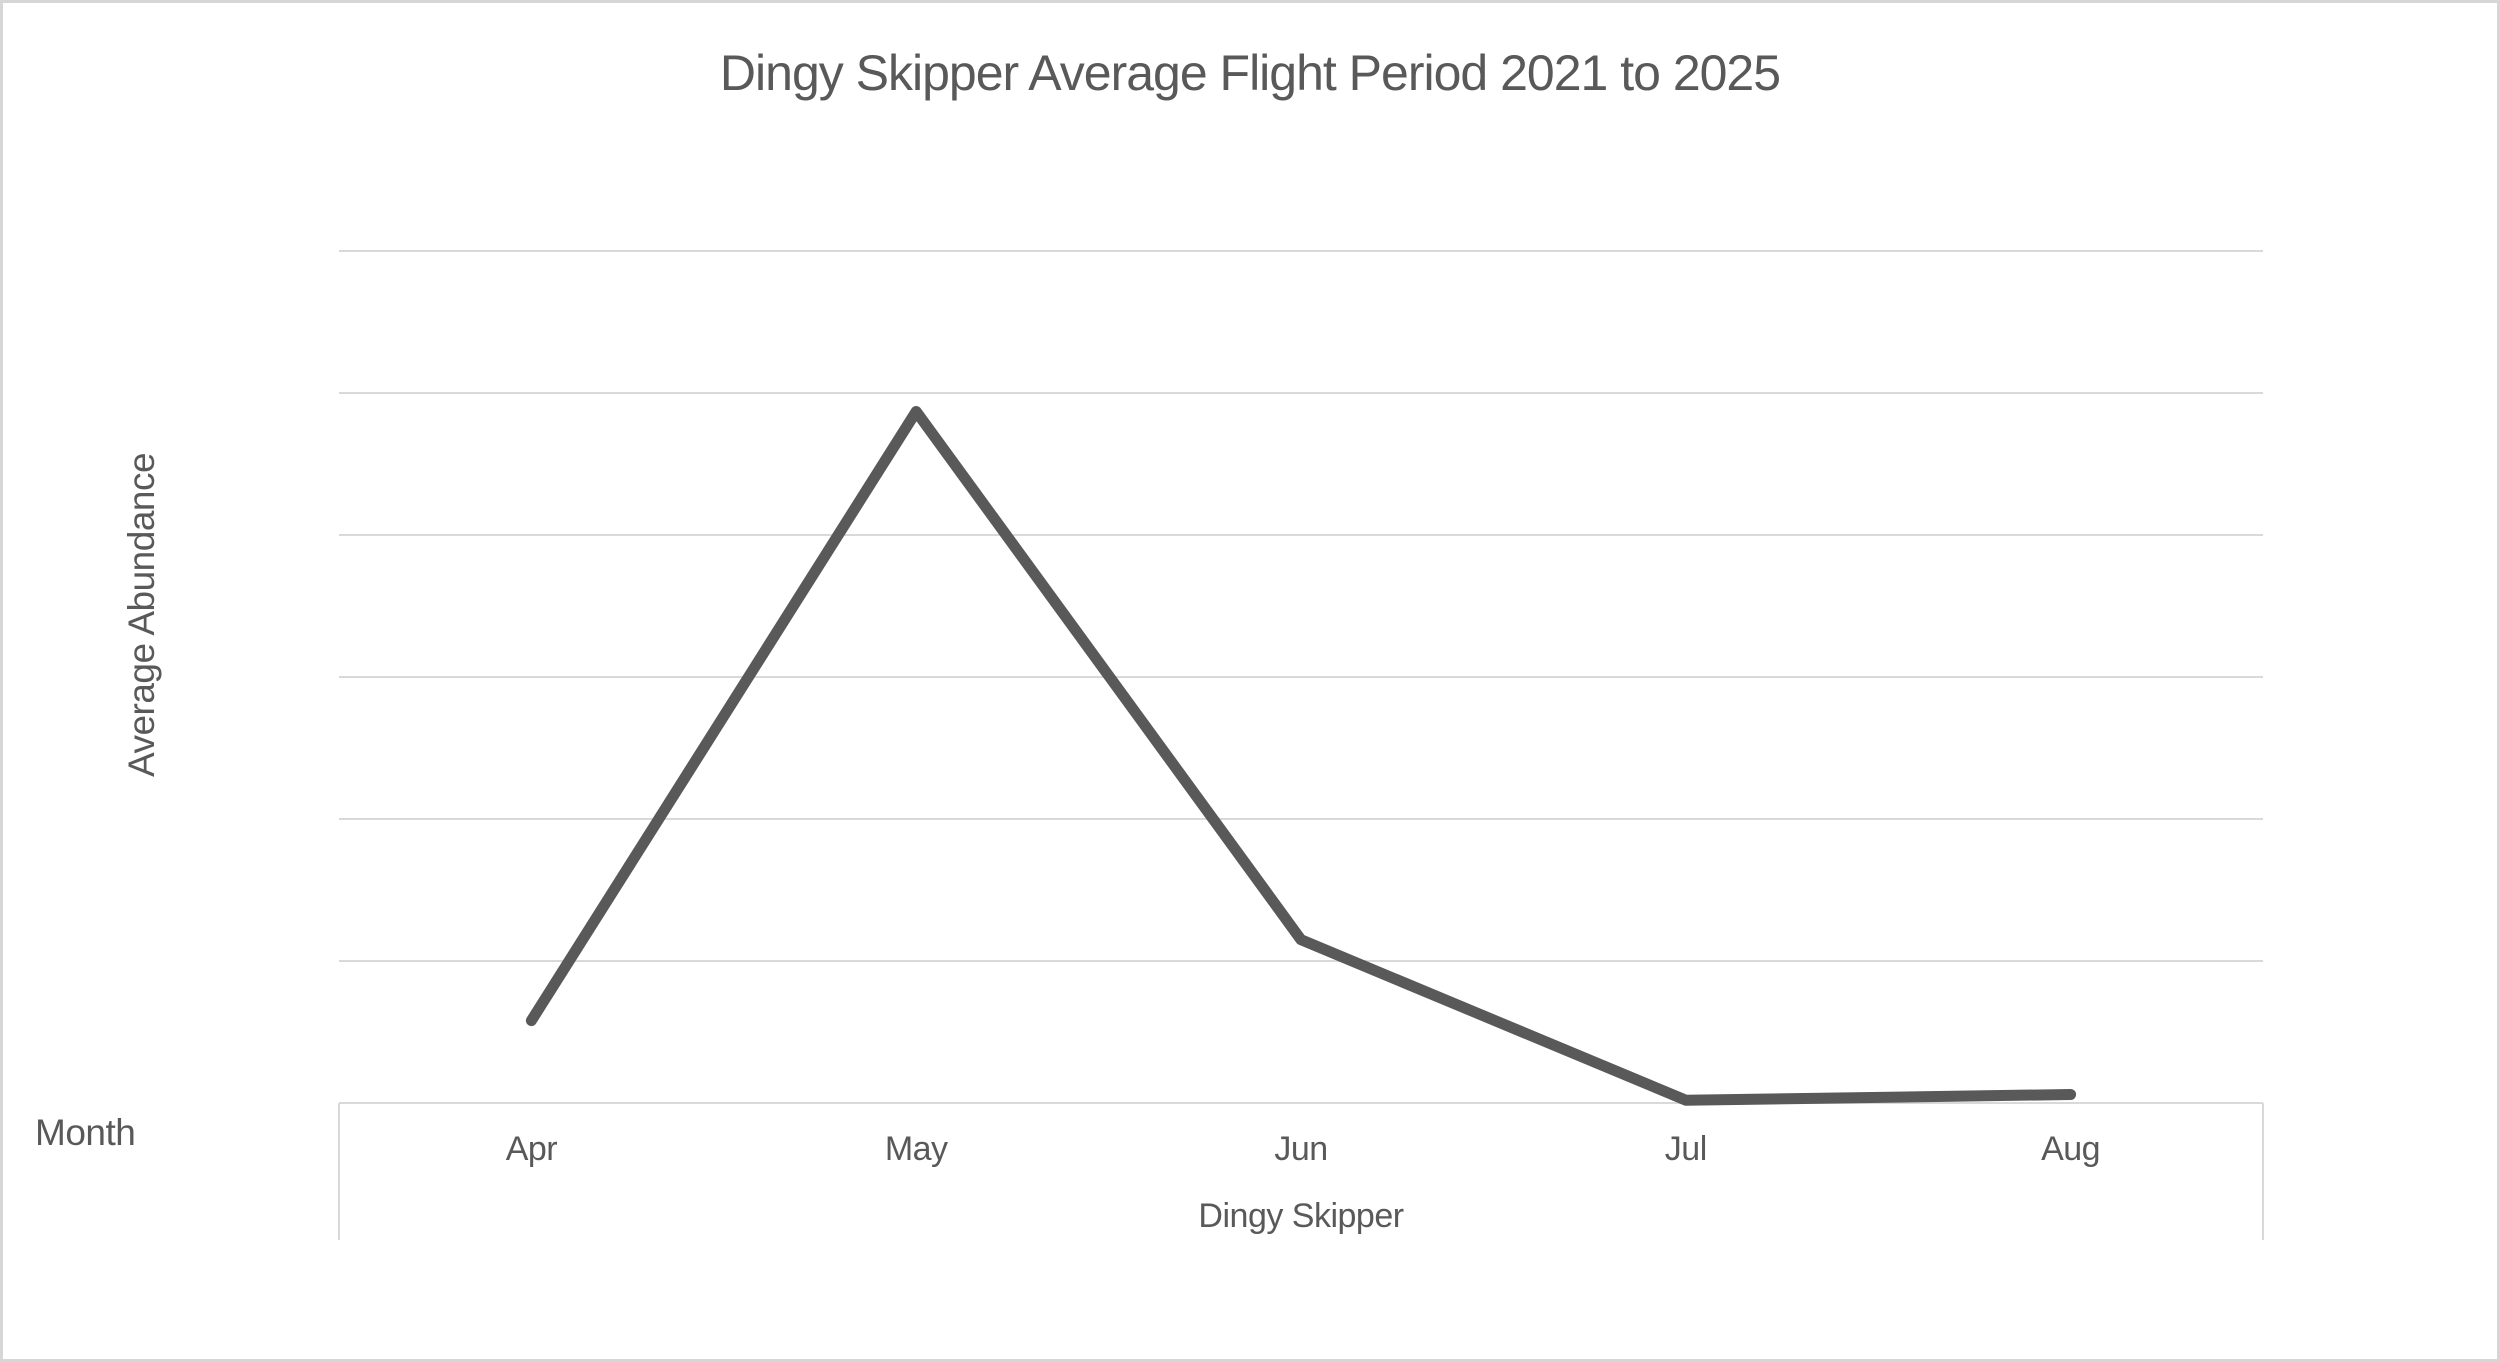 This screenshot has height=1362, width=2500. Describe the element at coordinates (916, 1149) in the screenshot. I see `category-label-may: May` at that location.